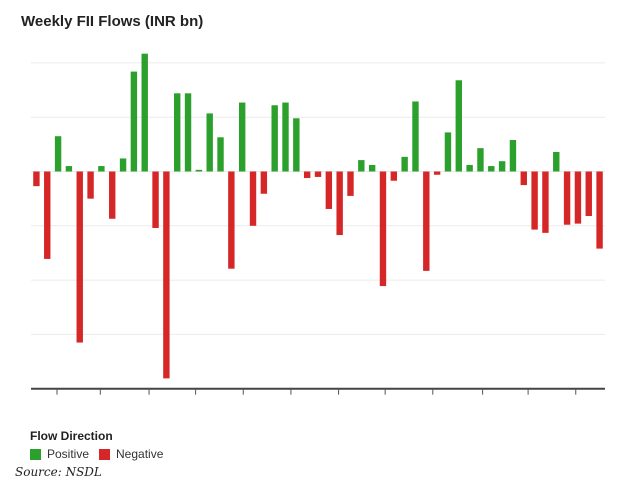  I want to click on legend-item-negative: Negative, so click(131, 454).